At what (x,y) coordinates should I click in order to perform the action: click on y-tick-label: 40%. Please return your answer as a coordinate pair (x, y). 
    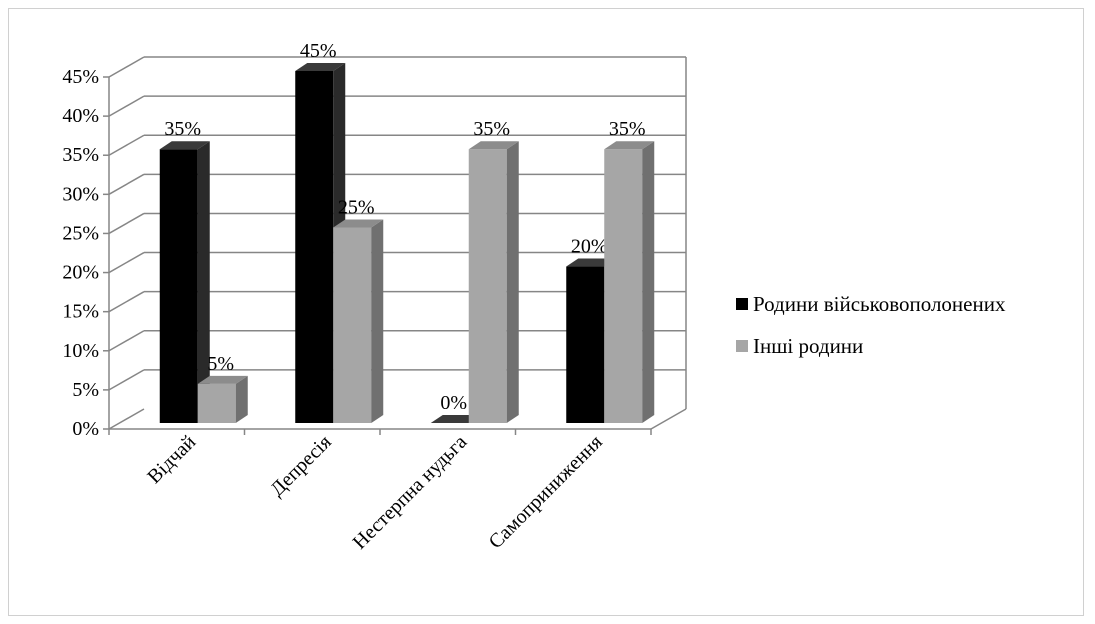
    Looking at the image, I should click on (80, 116).